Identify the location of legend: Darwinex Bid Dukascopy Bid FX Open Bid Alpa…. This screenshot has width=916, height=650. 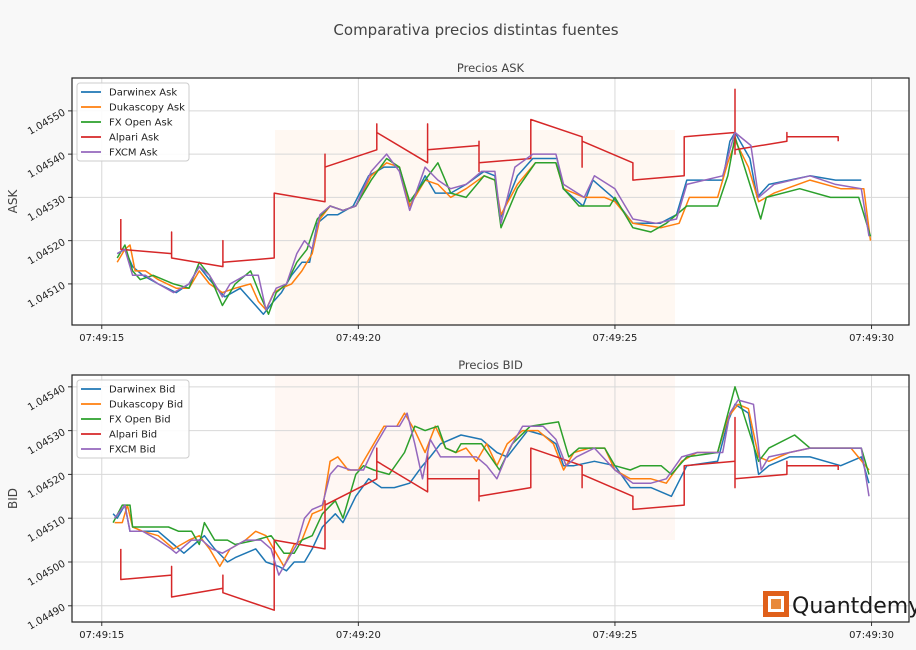
(133, 419).